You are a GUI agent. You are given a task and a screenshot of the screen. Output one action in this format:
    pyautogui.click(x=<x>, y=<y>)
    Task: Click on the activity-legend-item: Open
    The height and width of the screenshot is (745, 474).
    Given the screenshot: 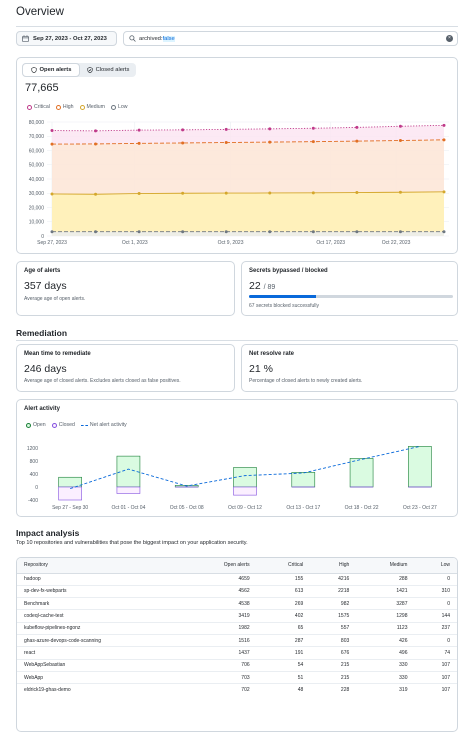 What is the action you would take?
    pyautogui.click(x=36, y=425)
    